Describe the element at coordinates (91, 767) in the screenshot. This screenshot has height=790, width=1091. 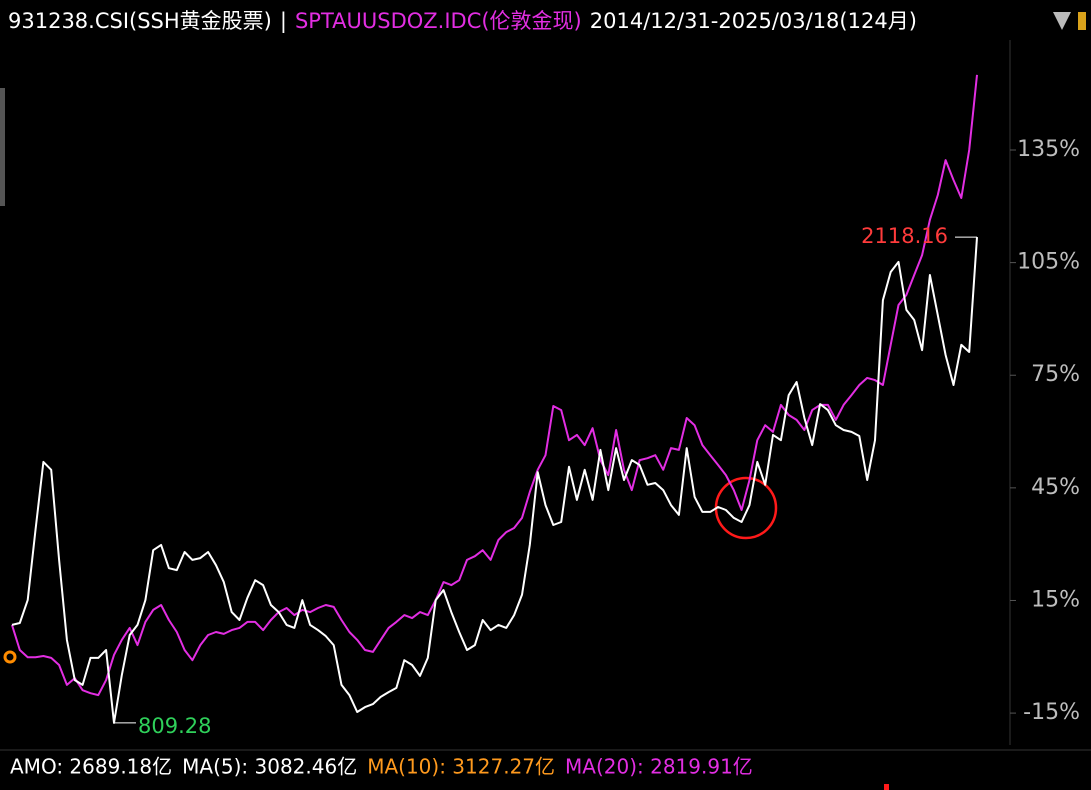
I see `indicator: AMO: 2689.18亿` at that location.